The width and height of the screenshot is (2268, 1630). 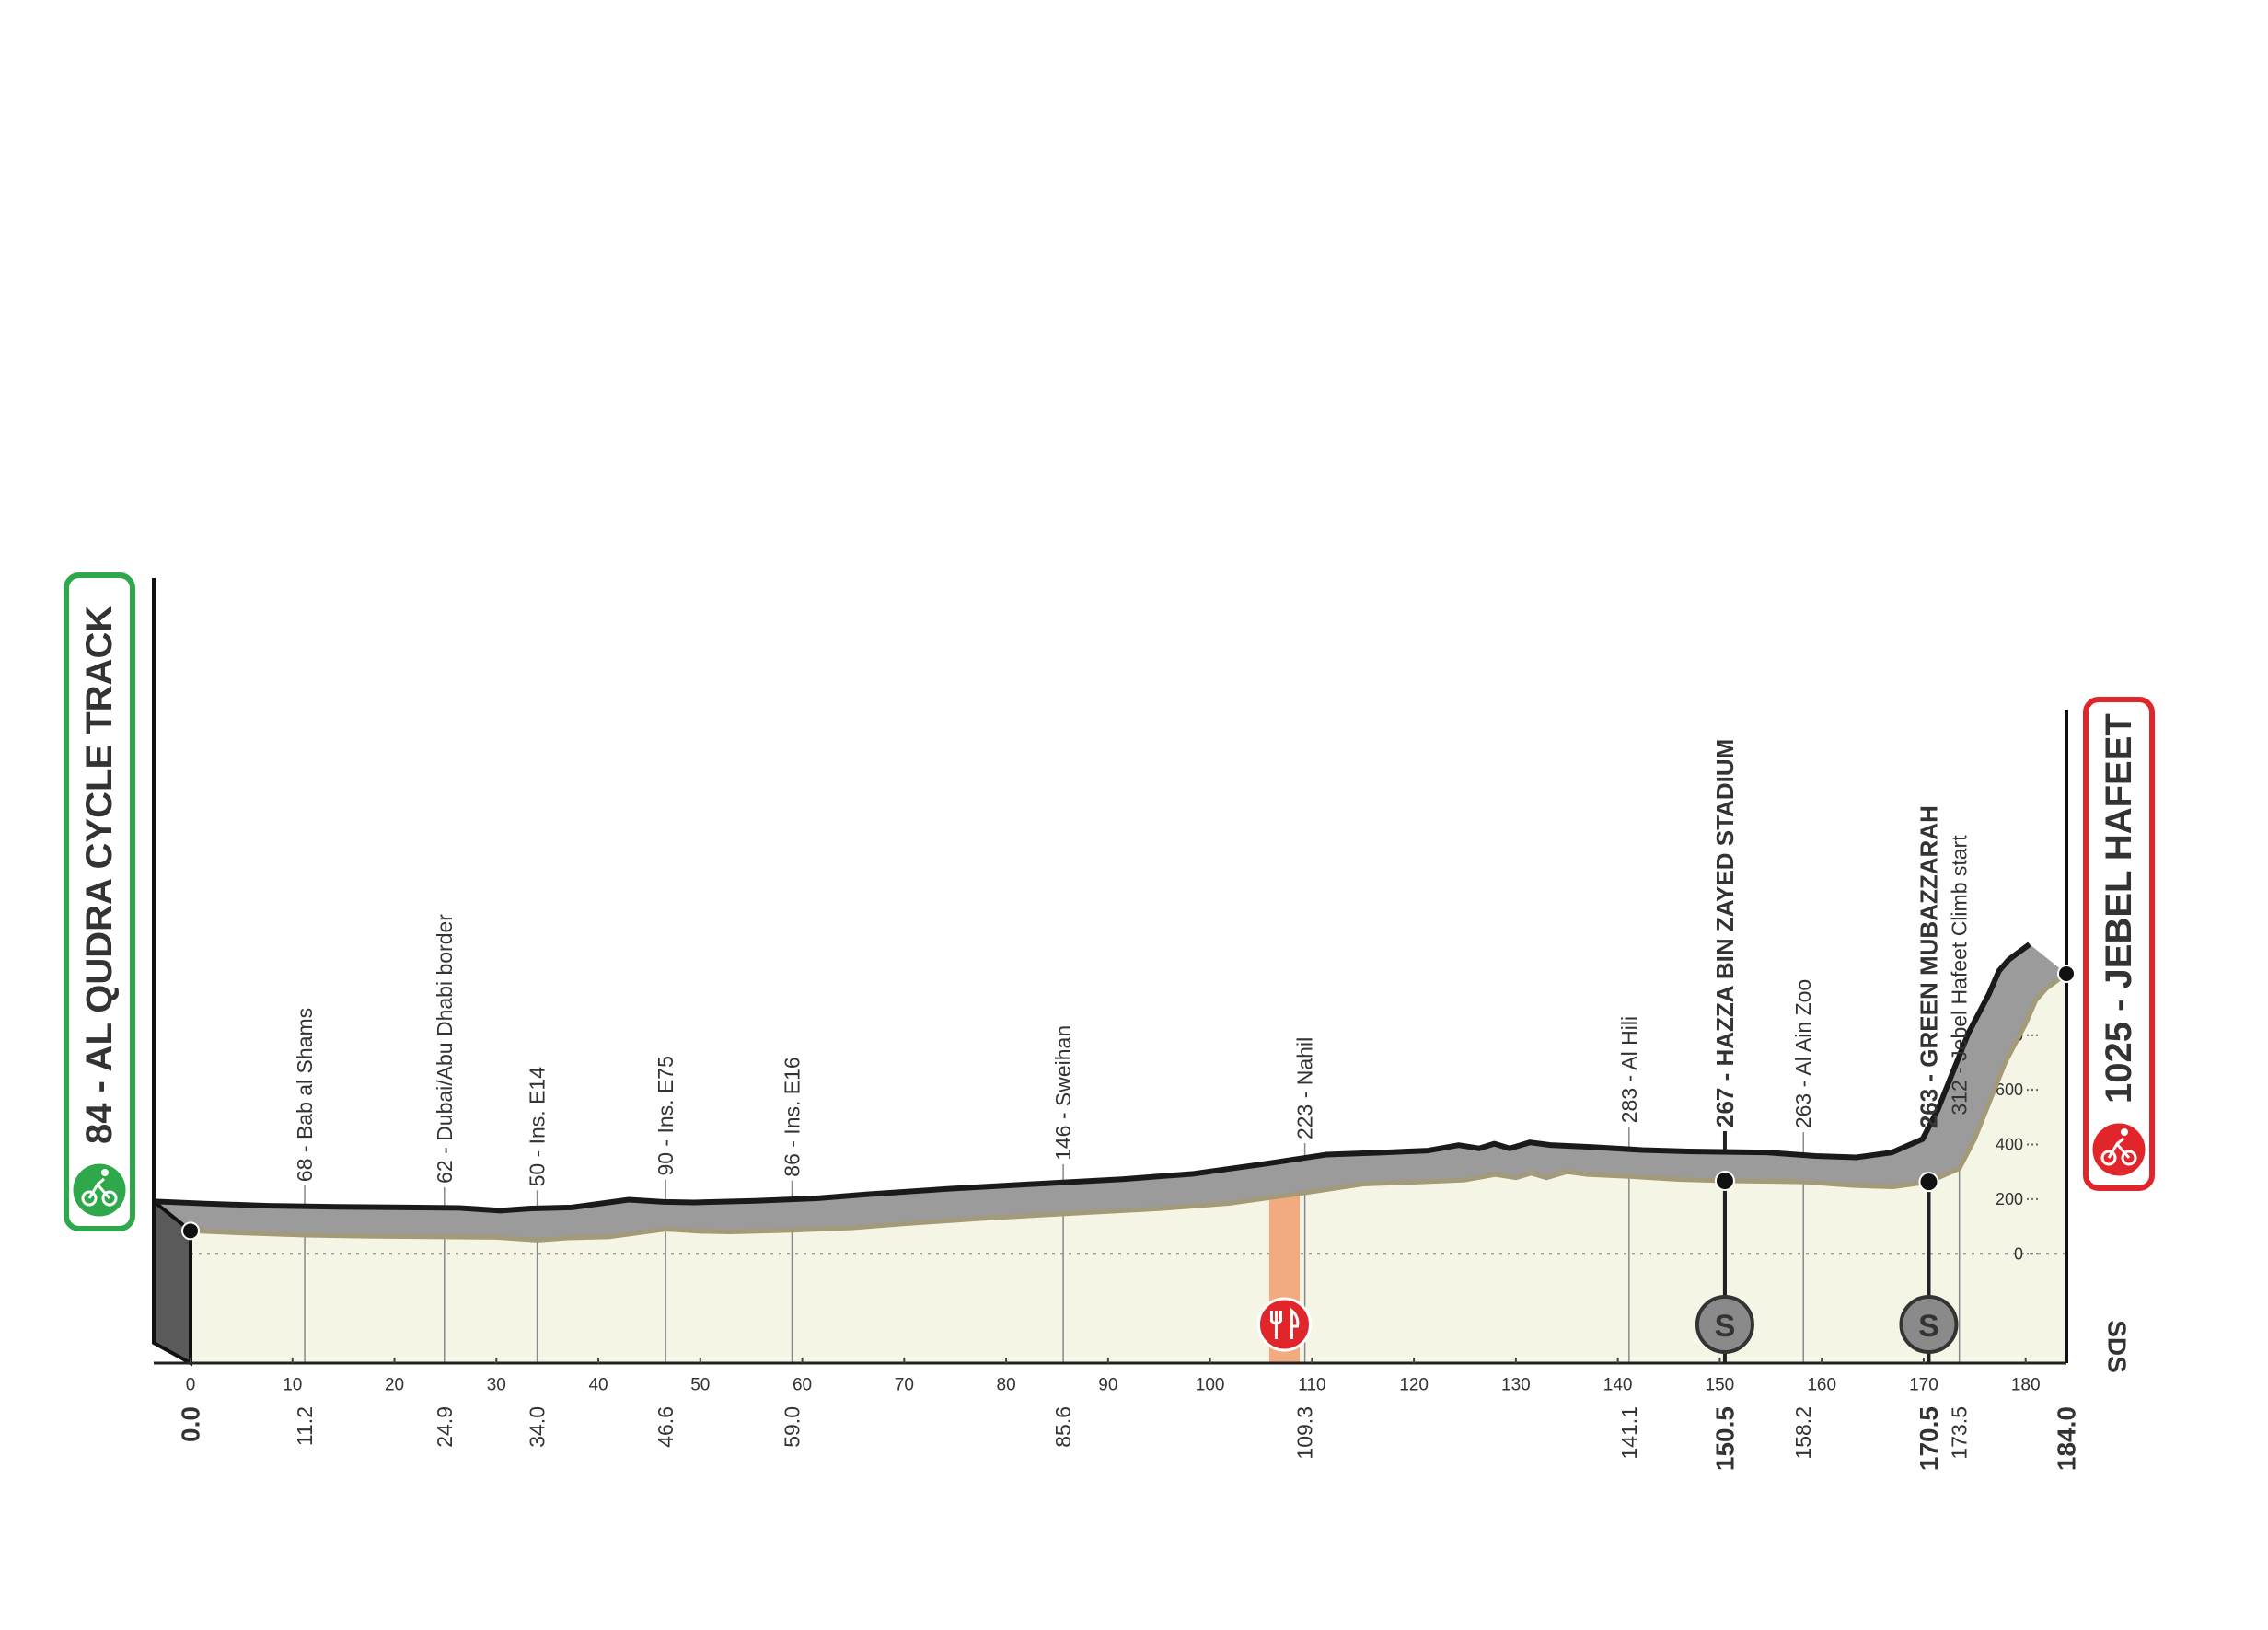 I want to click on km-label: 109.3, so click(x=1305, y=1433).